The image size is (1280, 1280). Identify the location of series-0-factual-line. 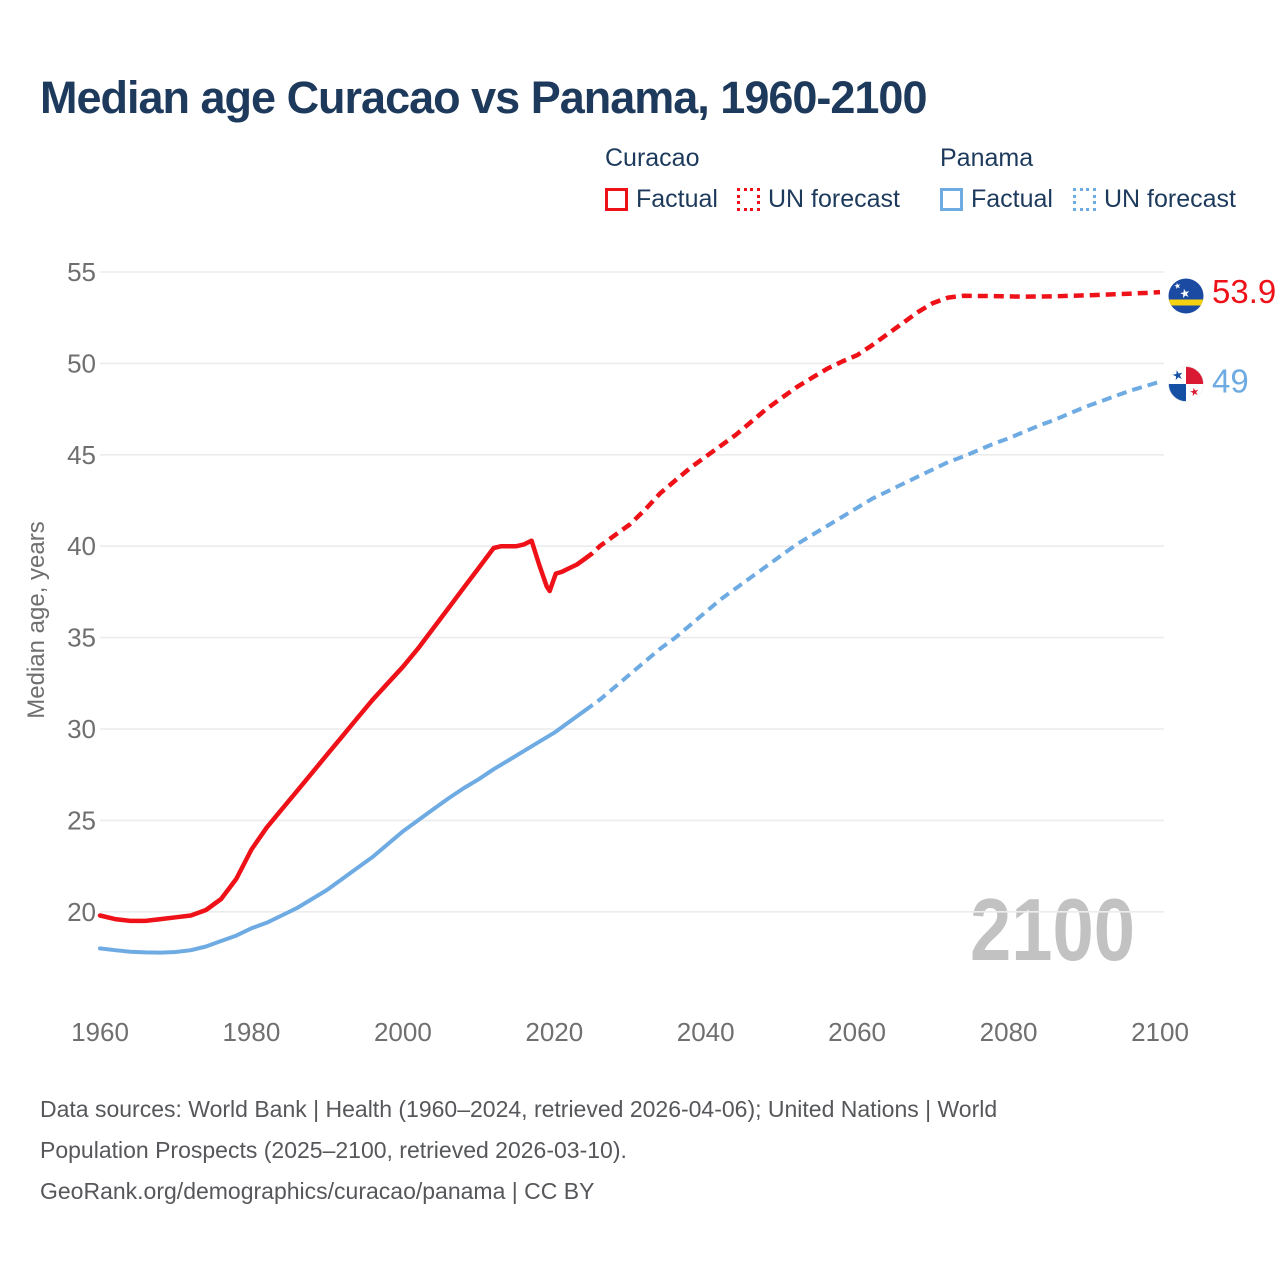
(342, 731).